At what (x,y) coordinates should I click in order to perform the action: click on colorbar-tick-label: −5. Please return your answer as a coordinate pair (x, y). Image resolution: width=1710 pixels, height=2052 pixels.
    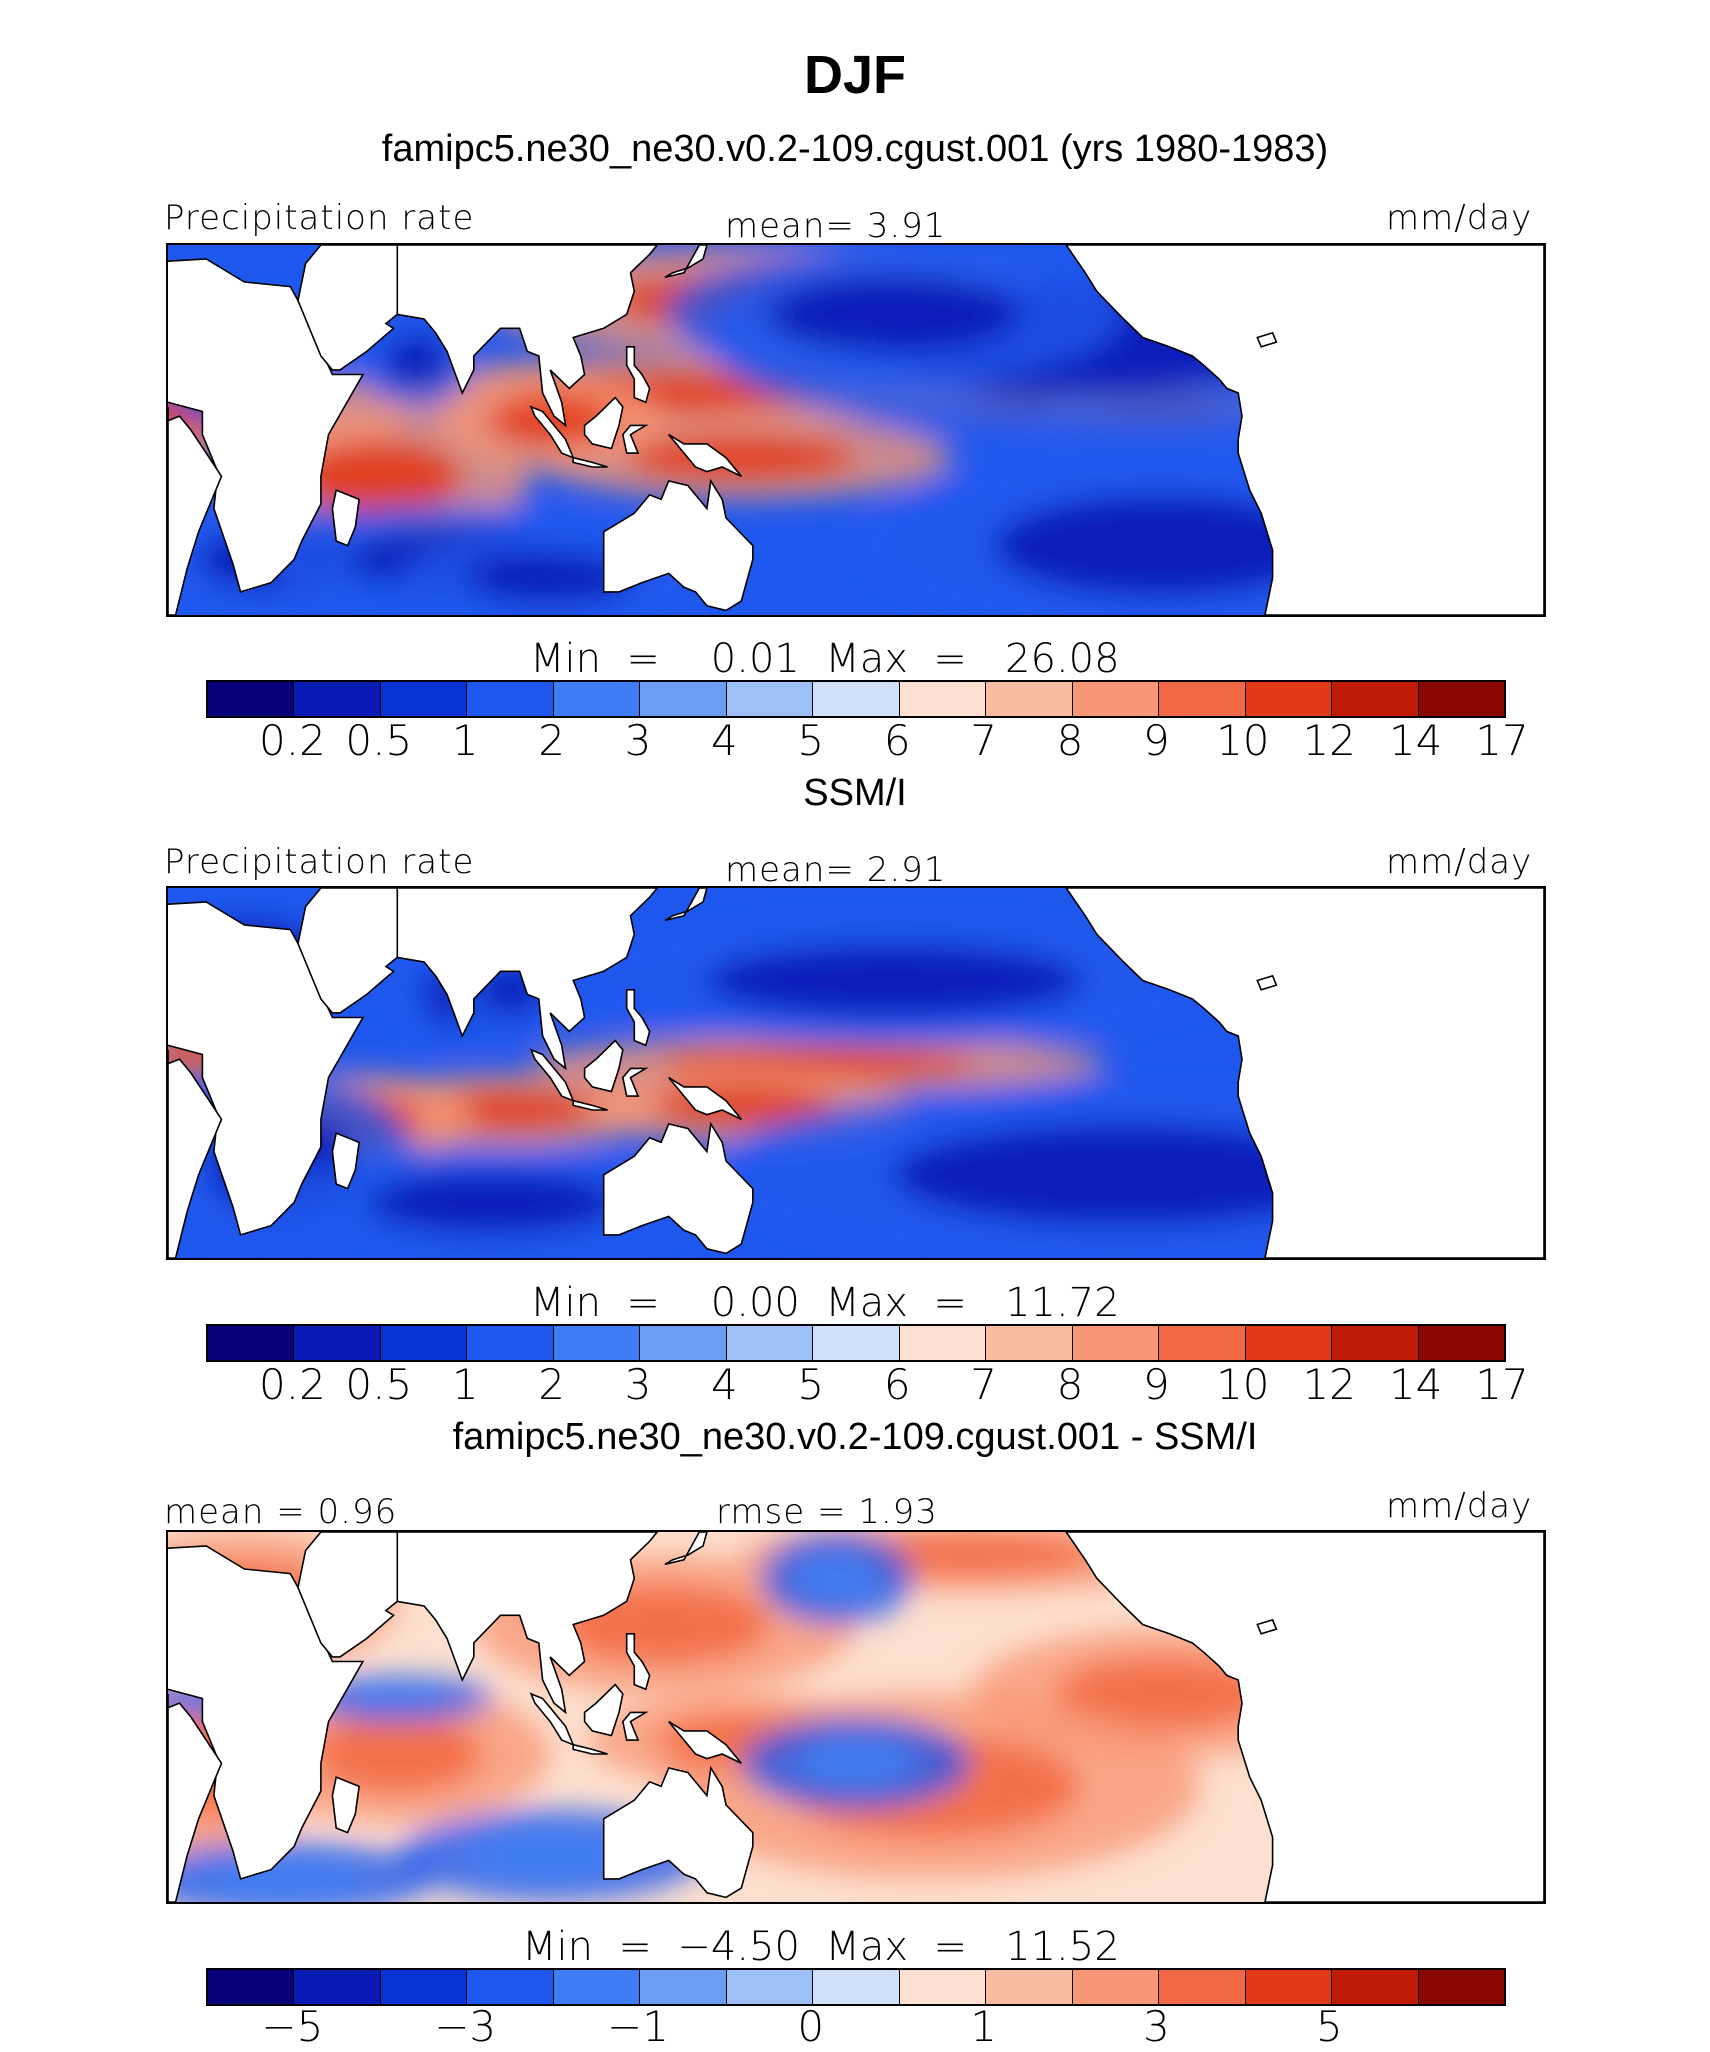
    Looking at the image, I should click on (292, 2026).